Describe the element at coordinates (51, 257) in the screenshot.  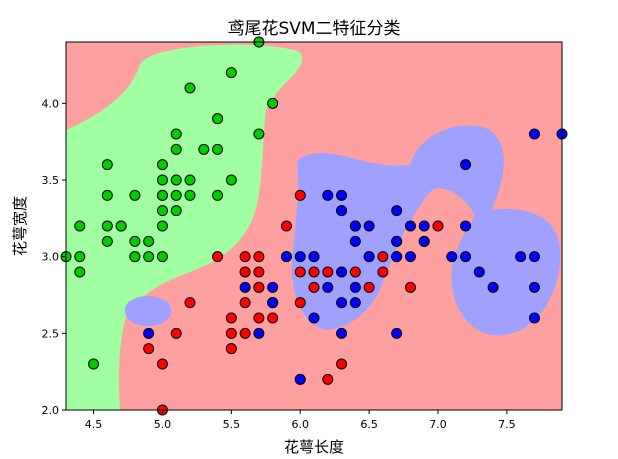
I see `y-tick-label: 3.0` at that location.